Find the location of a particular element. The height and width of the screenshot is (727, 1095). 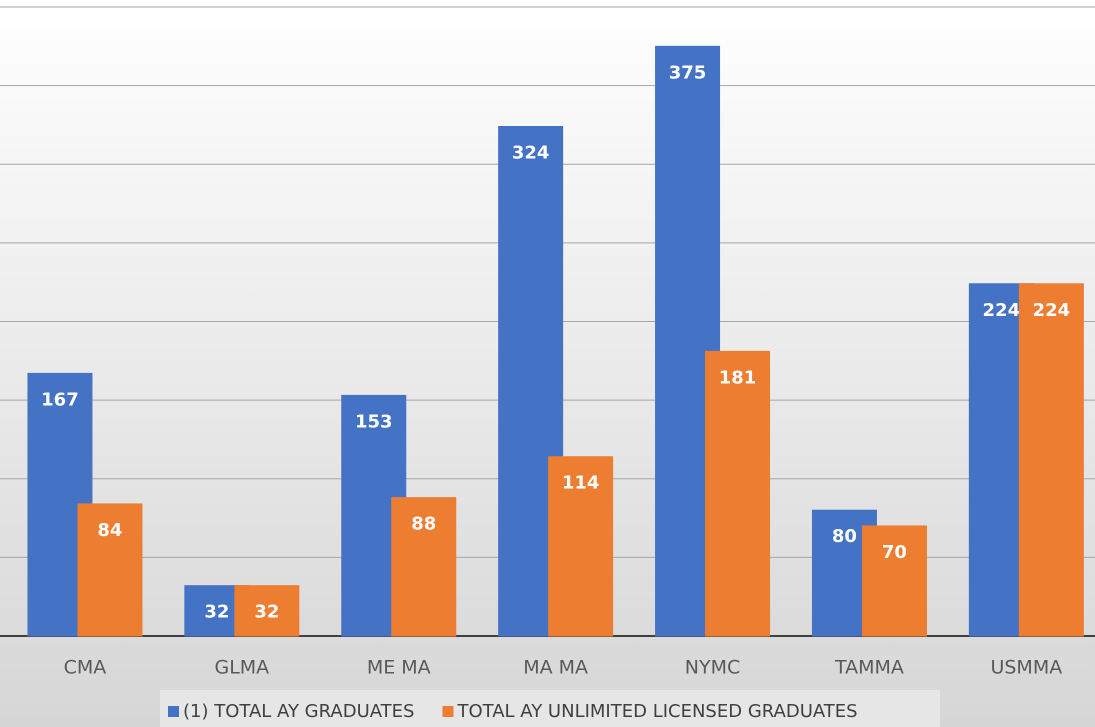

legend-box is located at coordinates (550, 708).